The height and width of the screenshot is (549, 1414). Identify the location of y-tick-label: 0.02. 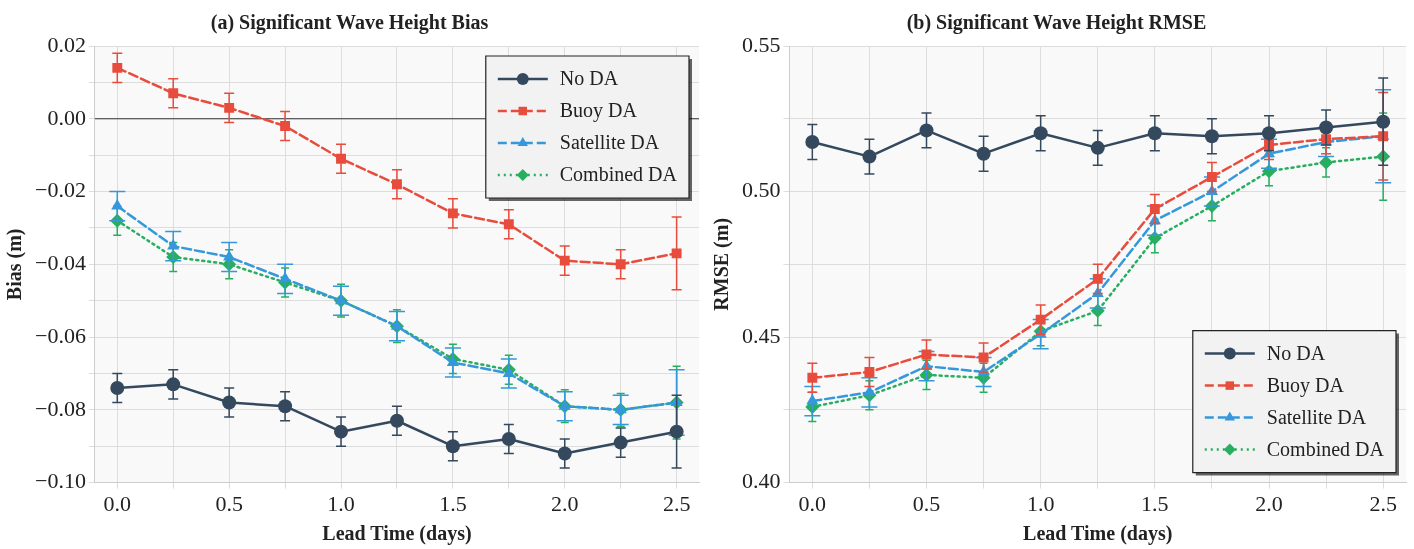
(66, 44).